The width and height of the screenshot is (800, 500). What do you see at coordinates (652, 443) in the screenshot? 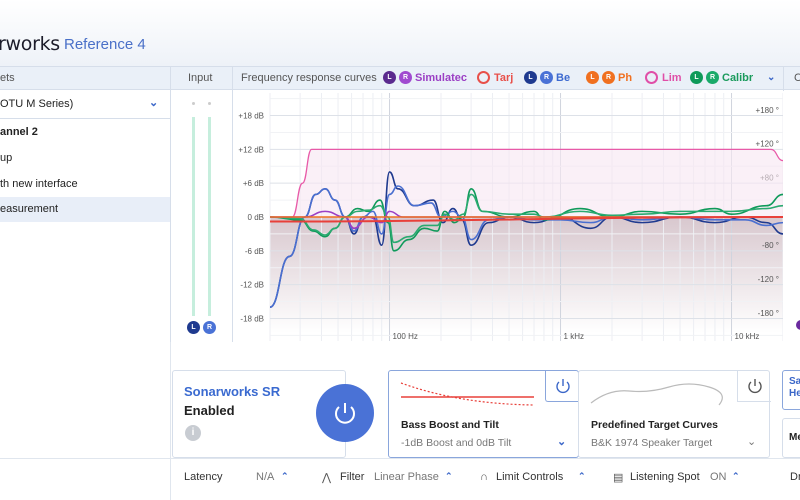
I see `target-value: B&K 1974 Speaker Target` at bounding box center [652, 443].